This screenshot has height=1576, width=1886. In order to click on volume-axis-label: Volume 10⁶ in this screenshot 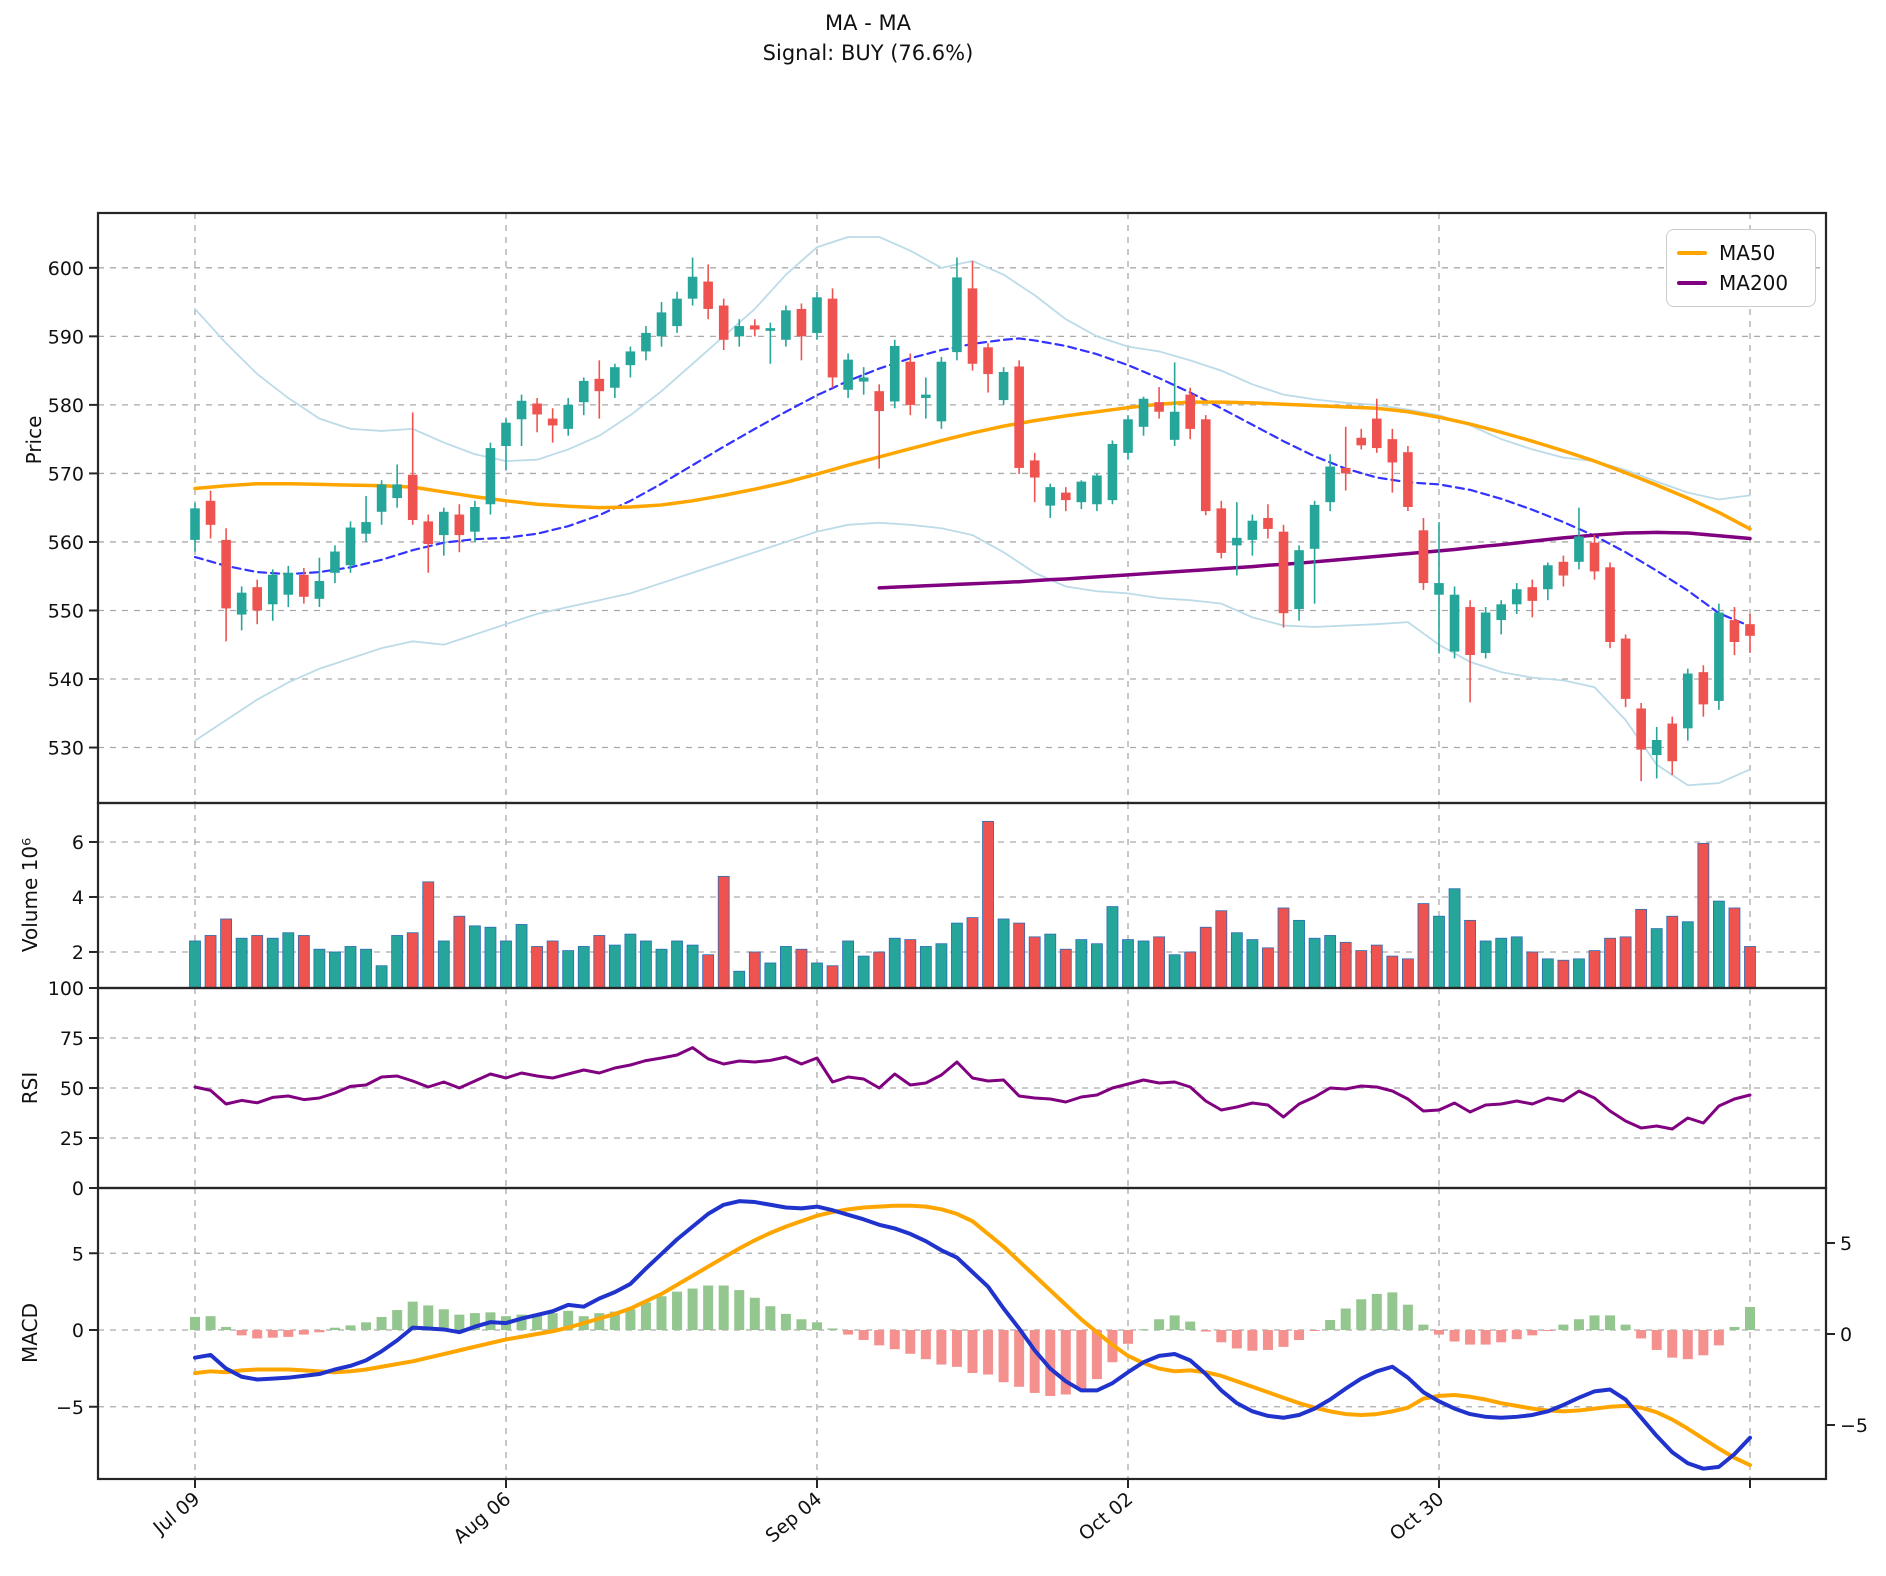, I will do `click(30, 895)`.